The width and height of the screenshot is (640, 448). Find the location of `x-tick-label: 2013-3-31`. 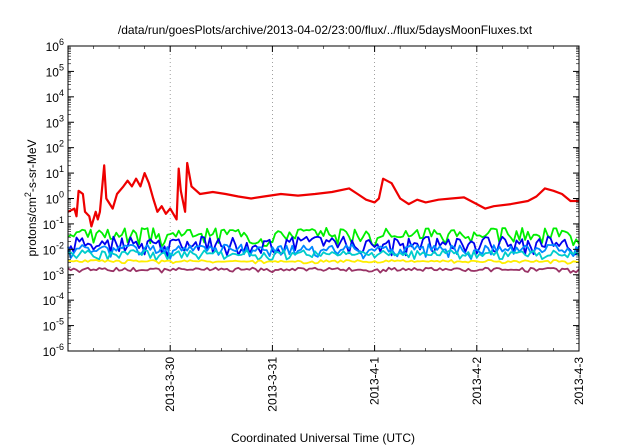

x-tick-label: 2013-3-31 is located at coordinates (272, 384).